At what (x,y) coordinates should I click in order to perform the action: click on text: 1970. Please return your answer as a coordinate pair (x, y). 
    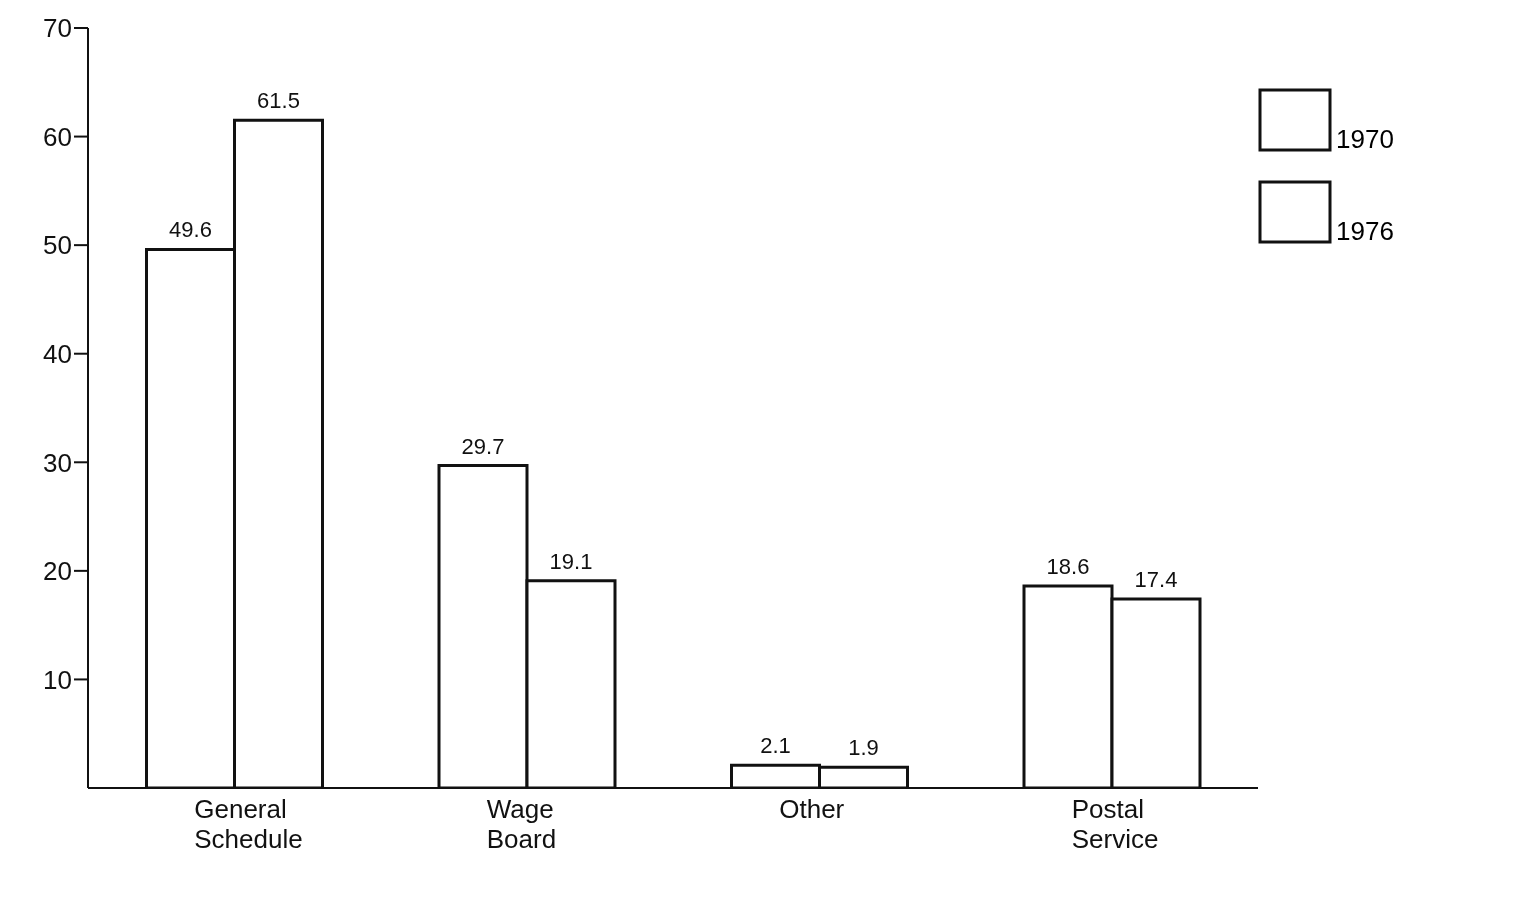
    Looking at the image, I should click on (1365, 139).